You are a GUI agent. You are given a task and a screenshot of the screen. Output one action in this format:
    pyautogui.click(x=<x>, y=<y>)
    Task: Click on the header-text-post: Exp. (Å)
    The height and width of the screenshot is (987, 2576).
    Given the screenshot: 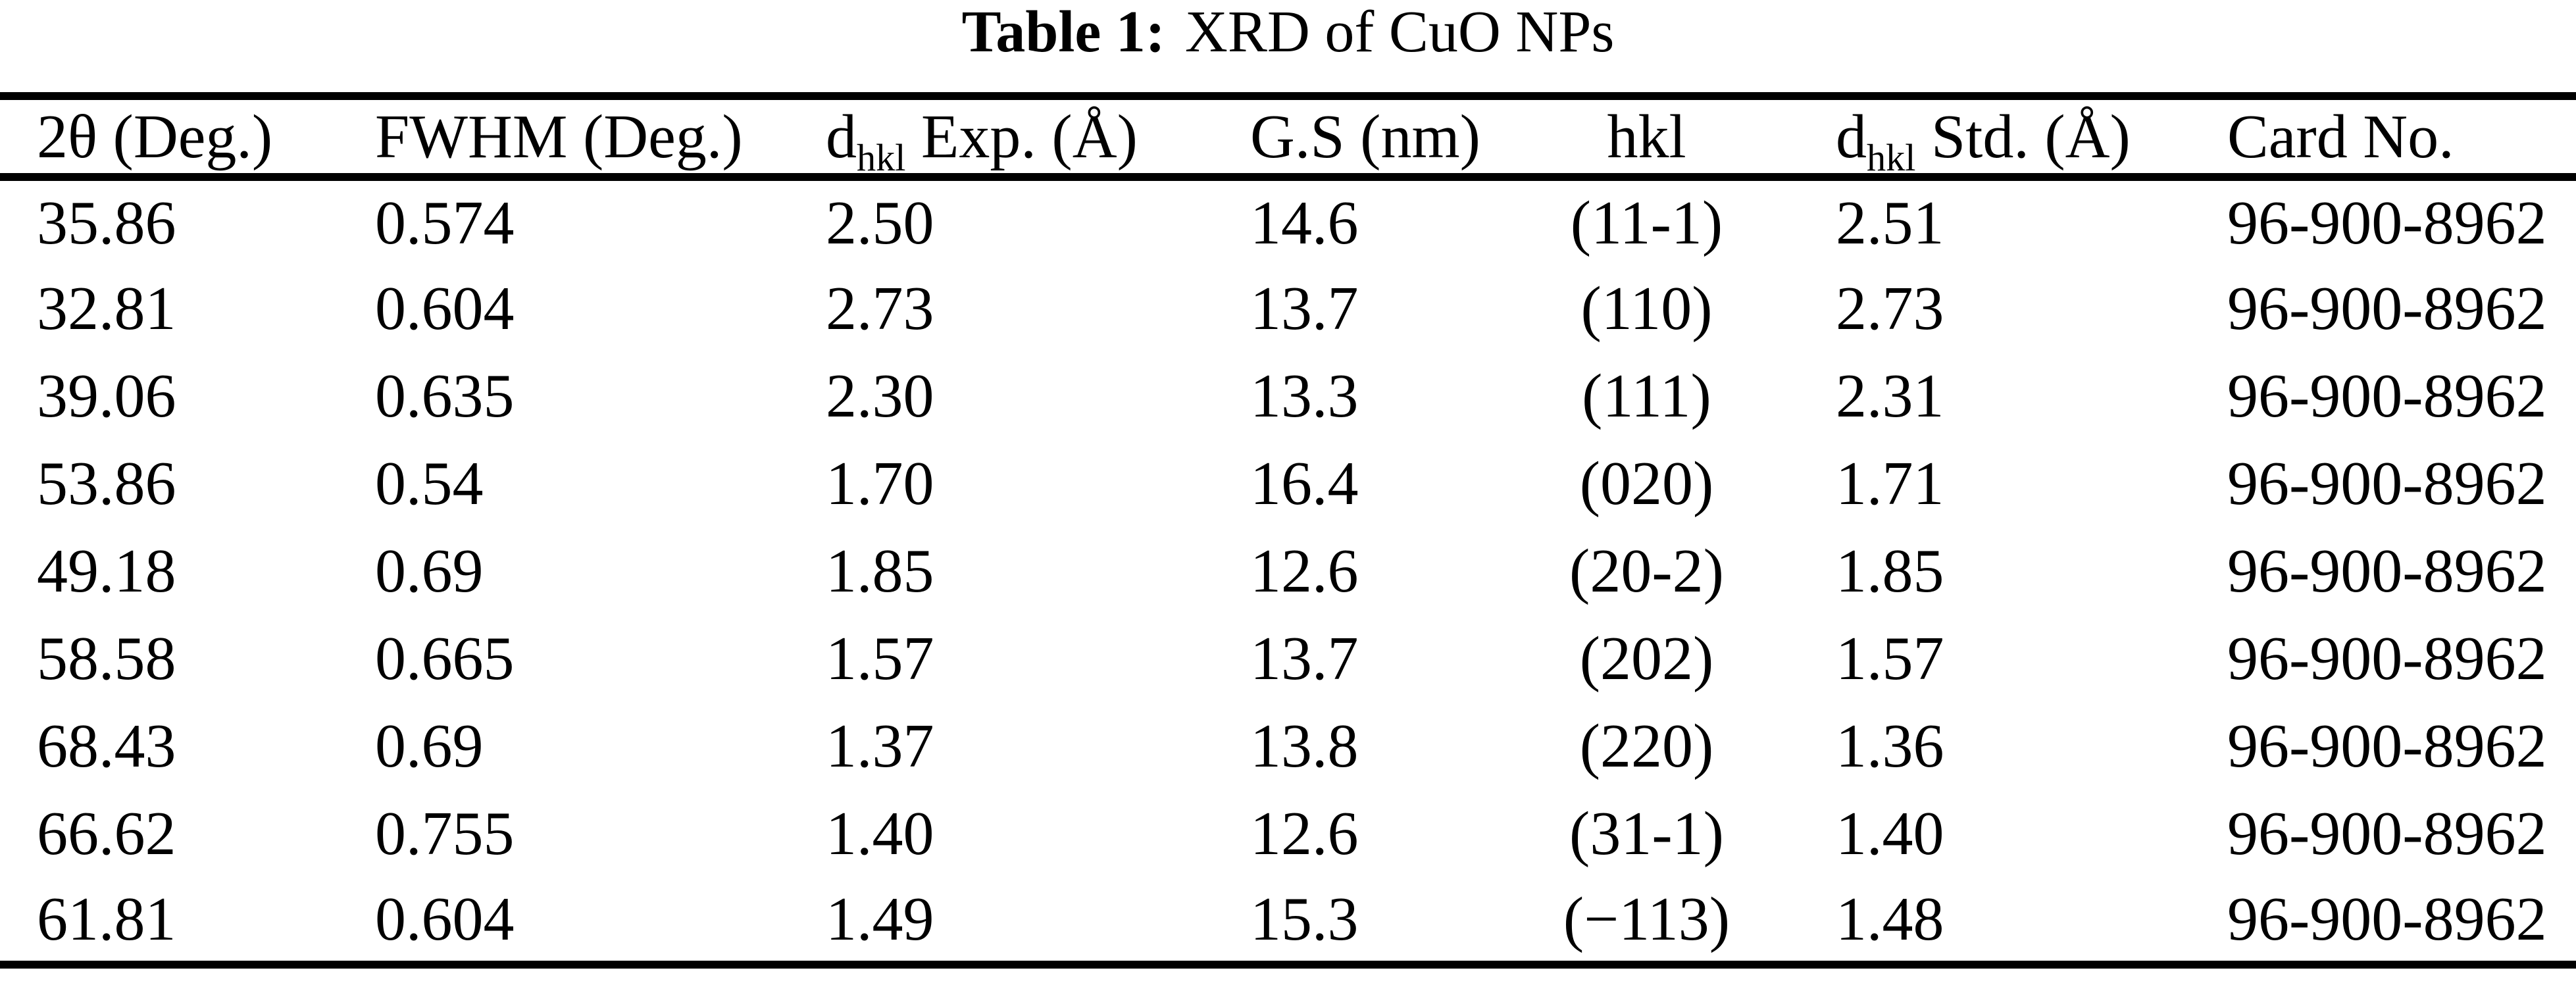 What is the action you would take?
    pyautogui.click(x=1022, y=136)
    